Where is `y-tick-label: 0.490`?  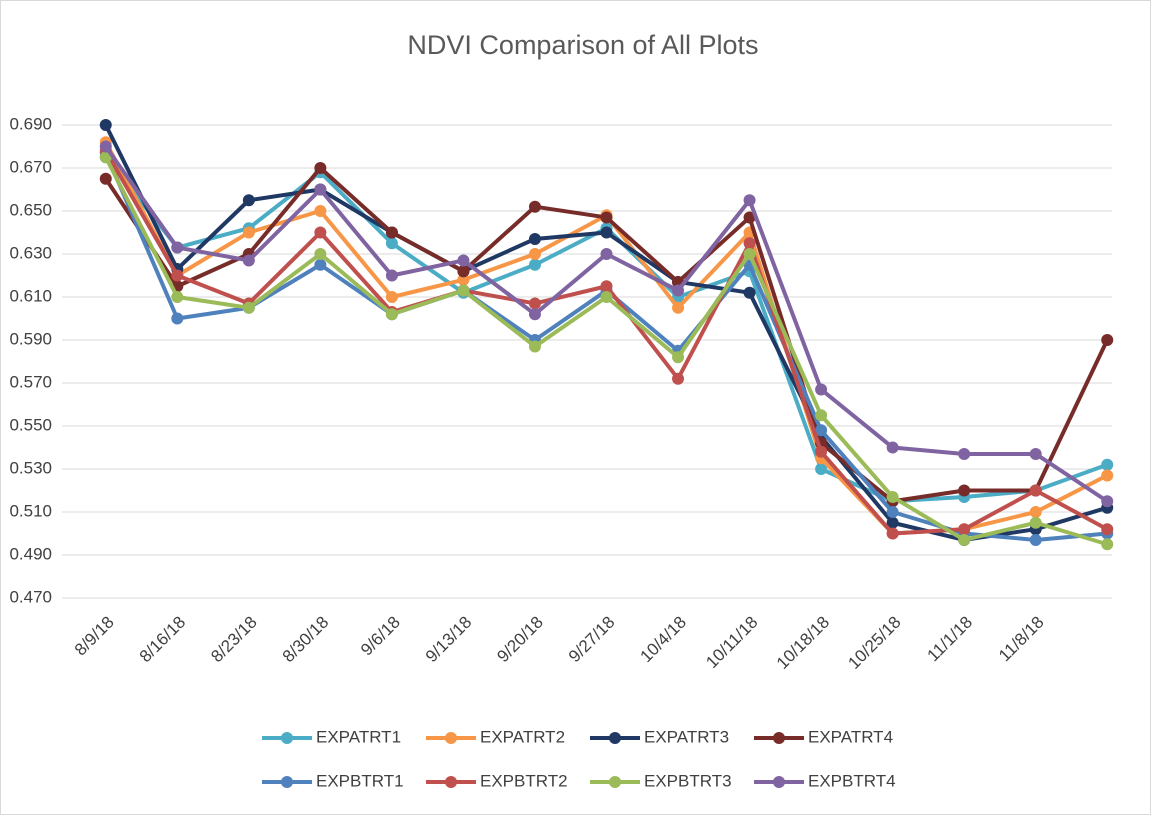
y-tick-label: 0.490 is located at coordinates (30, 553).